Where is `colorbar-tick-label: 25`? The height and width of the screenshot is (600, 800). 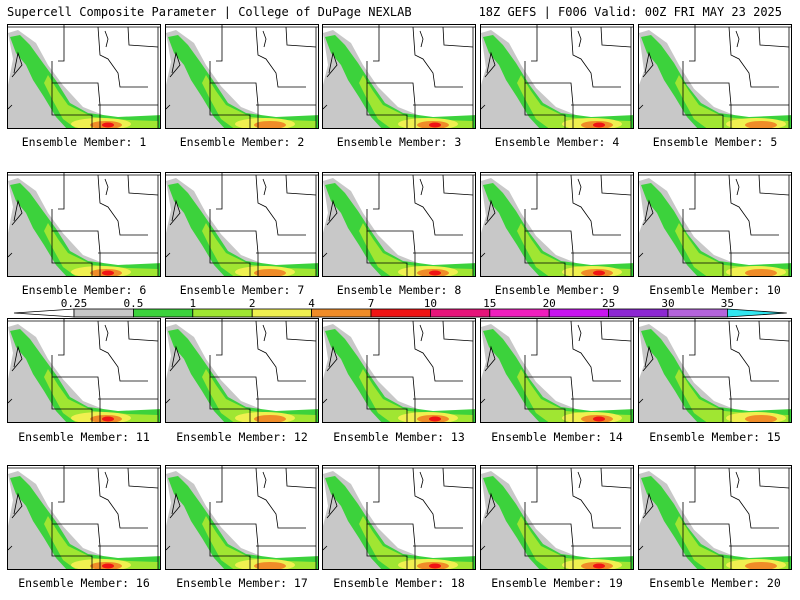 colorbar-tick-label: 25 is located at coordinates (608, 303).